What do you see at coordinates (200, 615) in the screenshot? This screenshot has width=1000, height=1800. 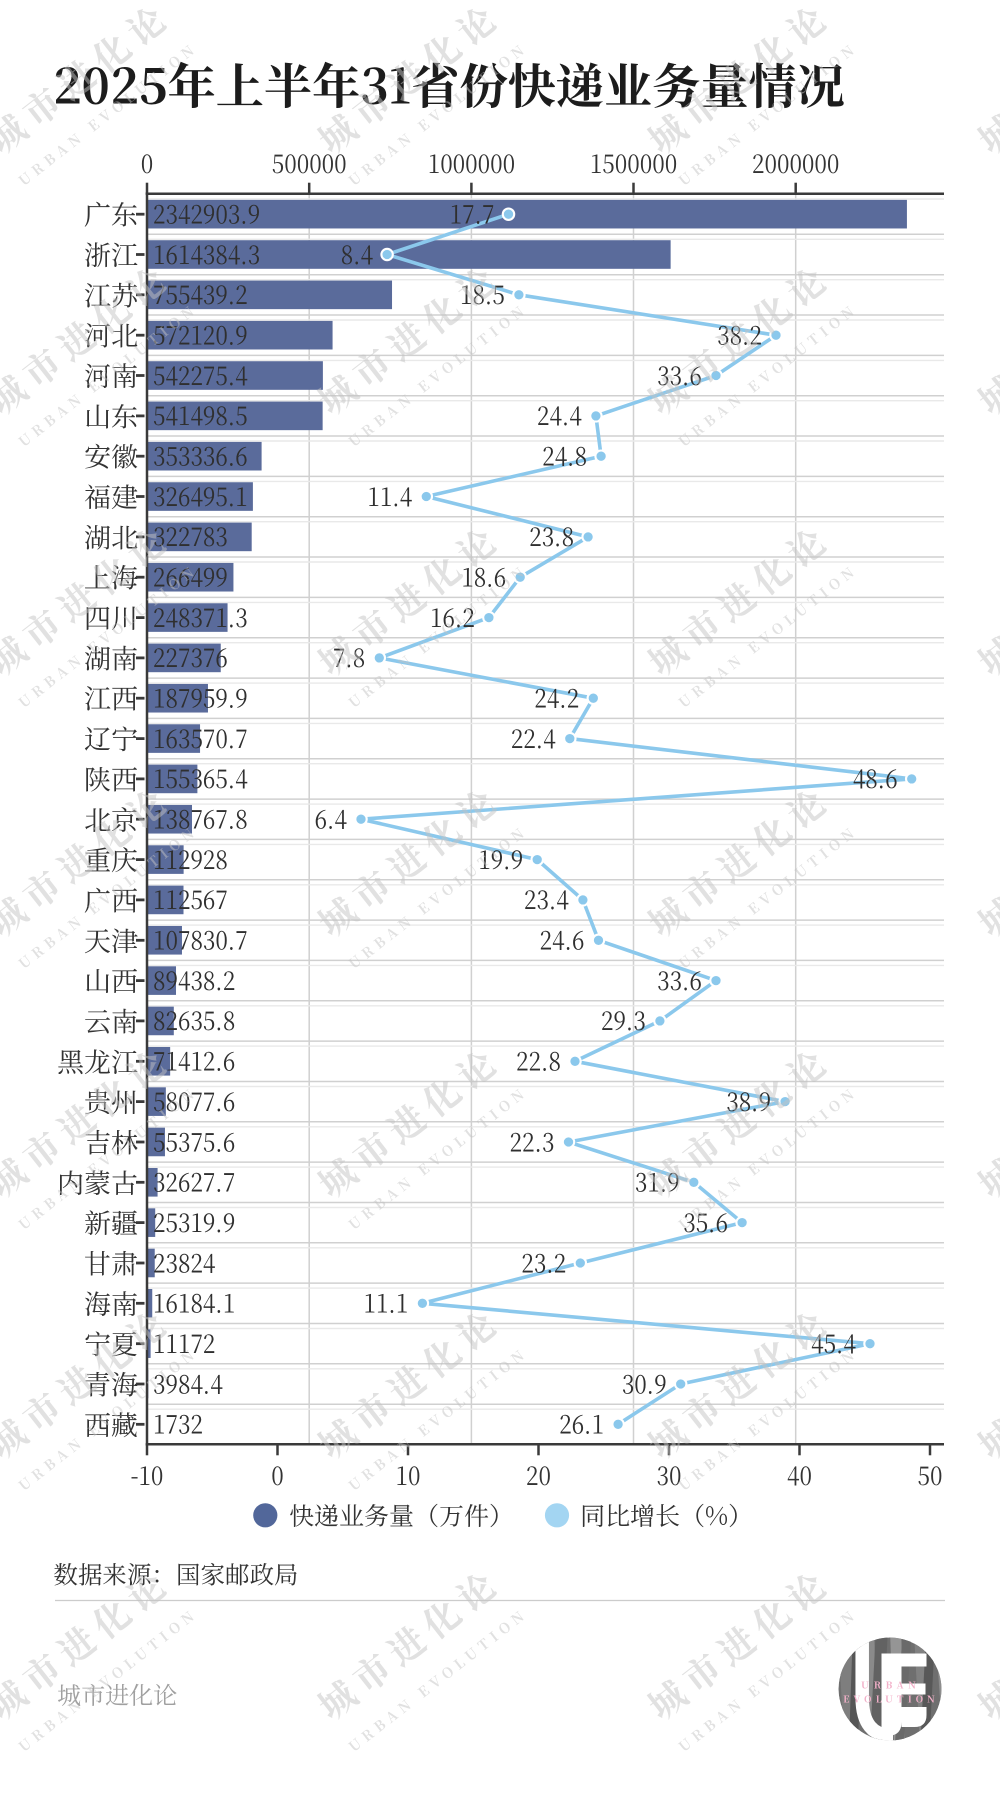 I see `svg-text: 248371.3` at bounding box center [200, 615].